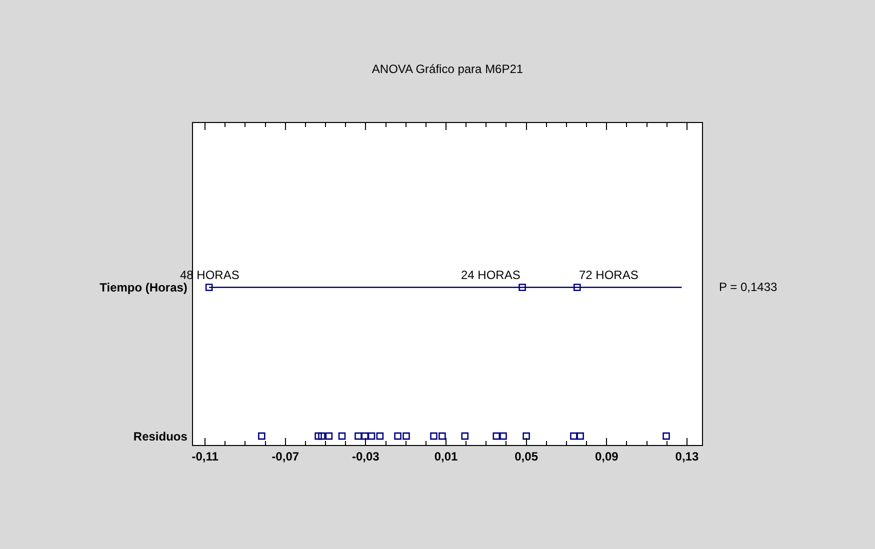  What do you see at coordinates (687, 457) in the screenshot?
I see `x-tick-label: 0,13` at bounding box center [687, 457].